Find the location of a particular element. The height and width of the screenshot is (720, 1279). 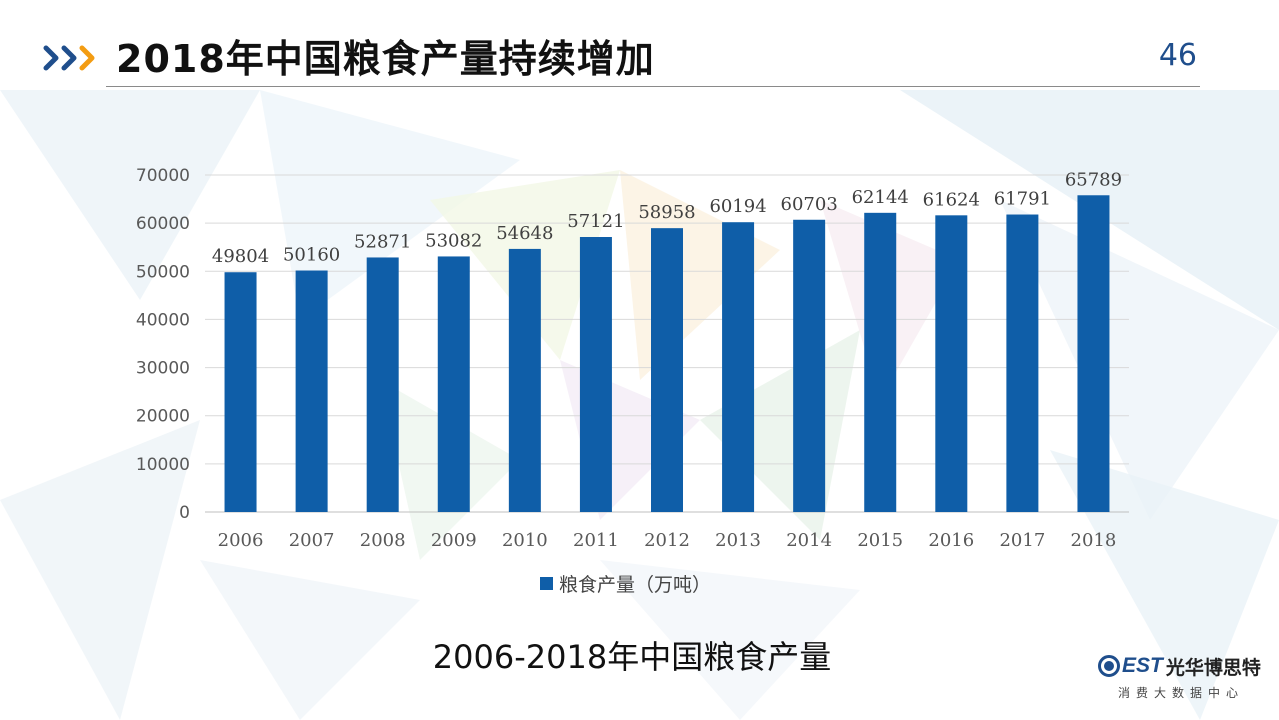

x-tick-label: 2017 is located at coordinates (1022, 540).